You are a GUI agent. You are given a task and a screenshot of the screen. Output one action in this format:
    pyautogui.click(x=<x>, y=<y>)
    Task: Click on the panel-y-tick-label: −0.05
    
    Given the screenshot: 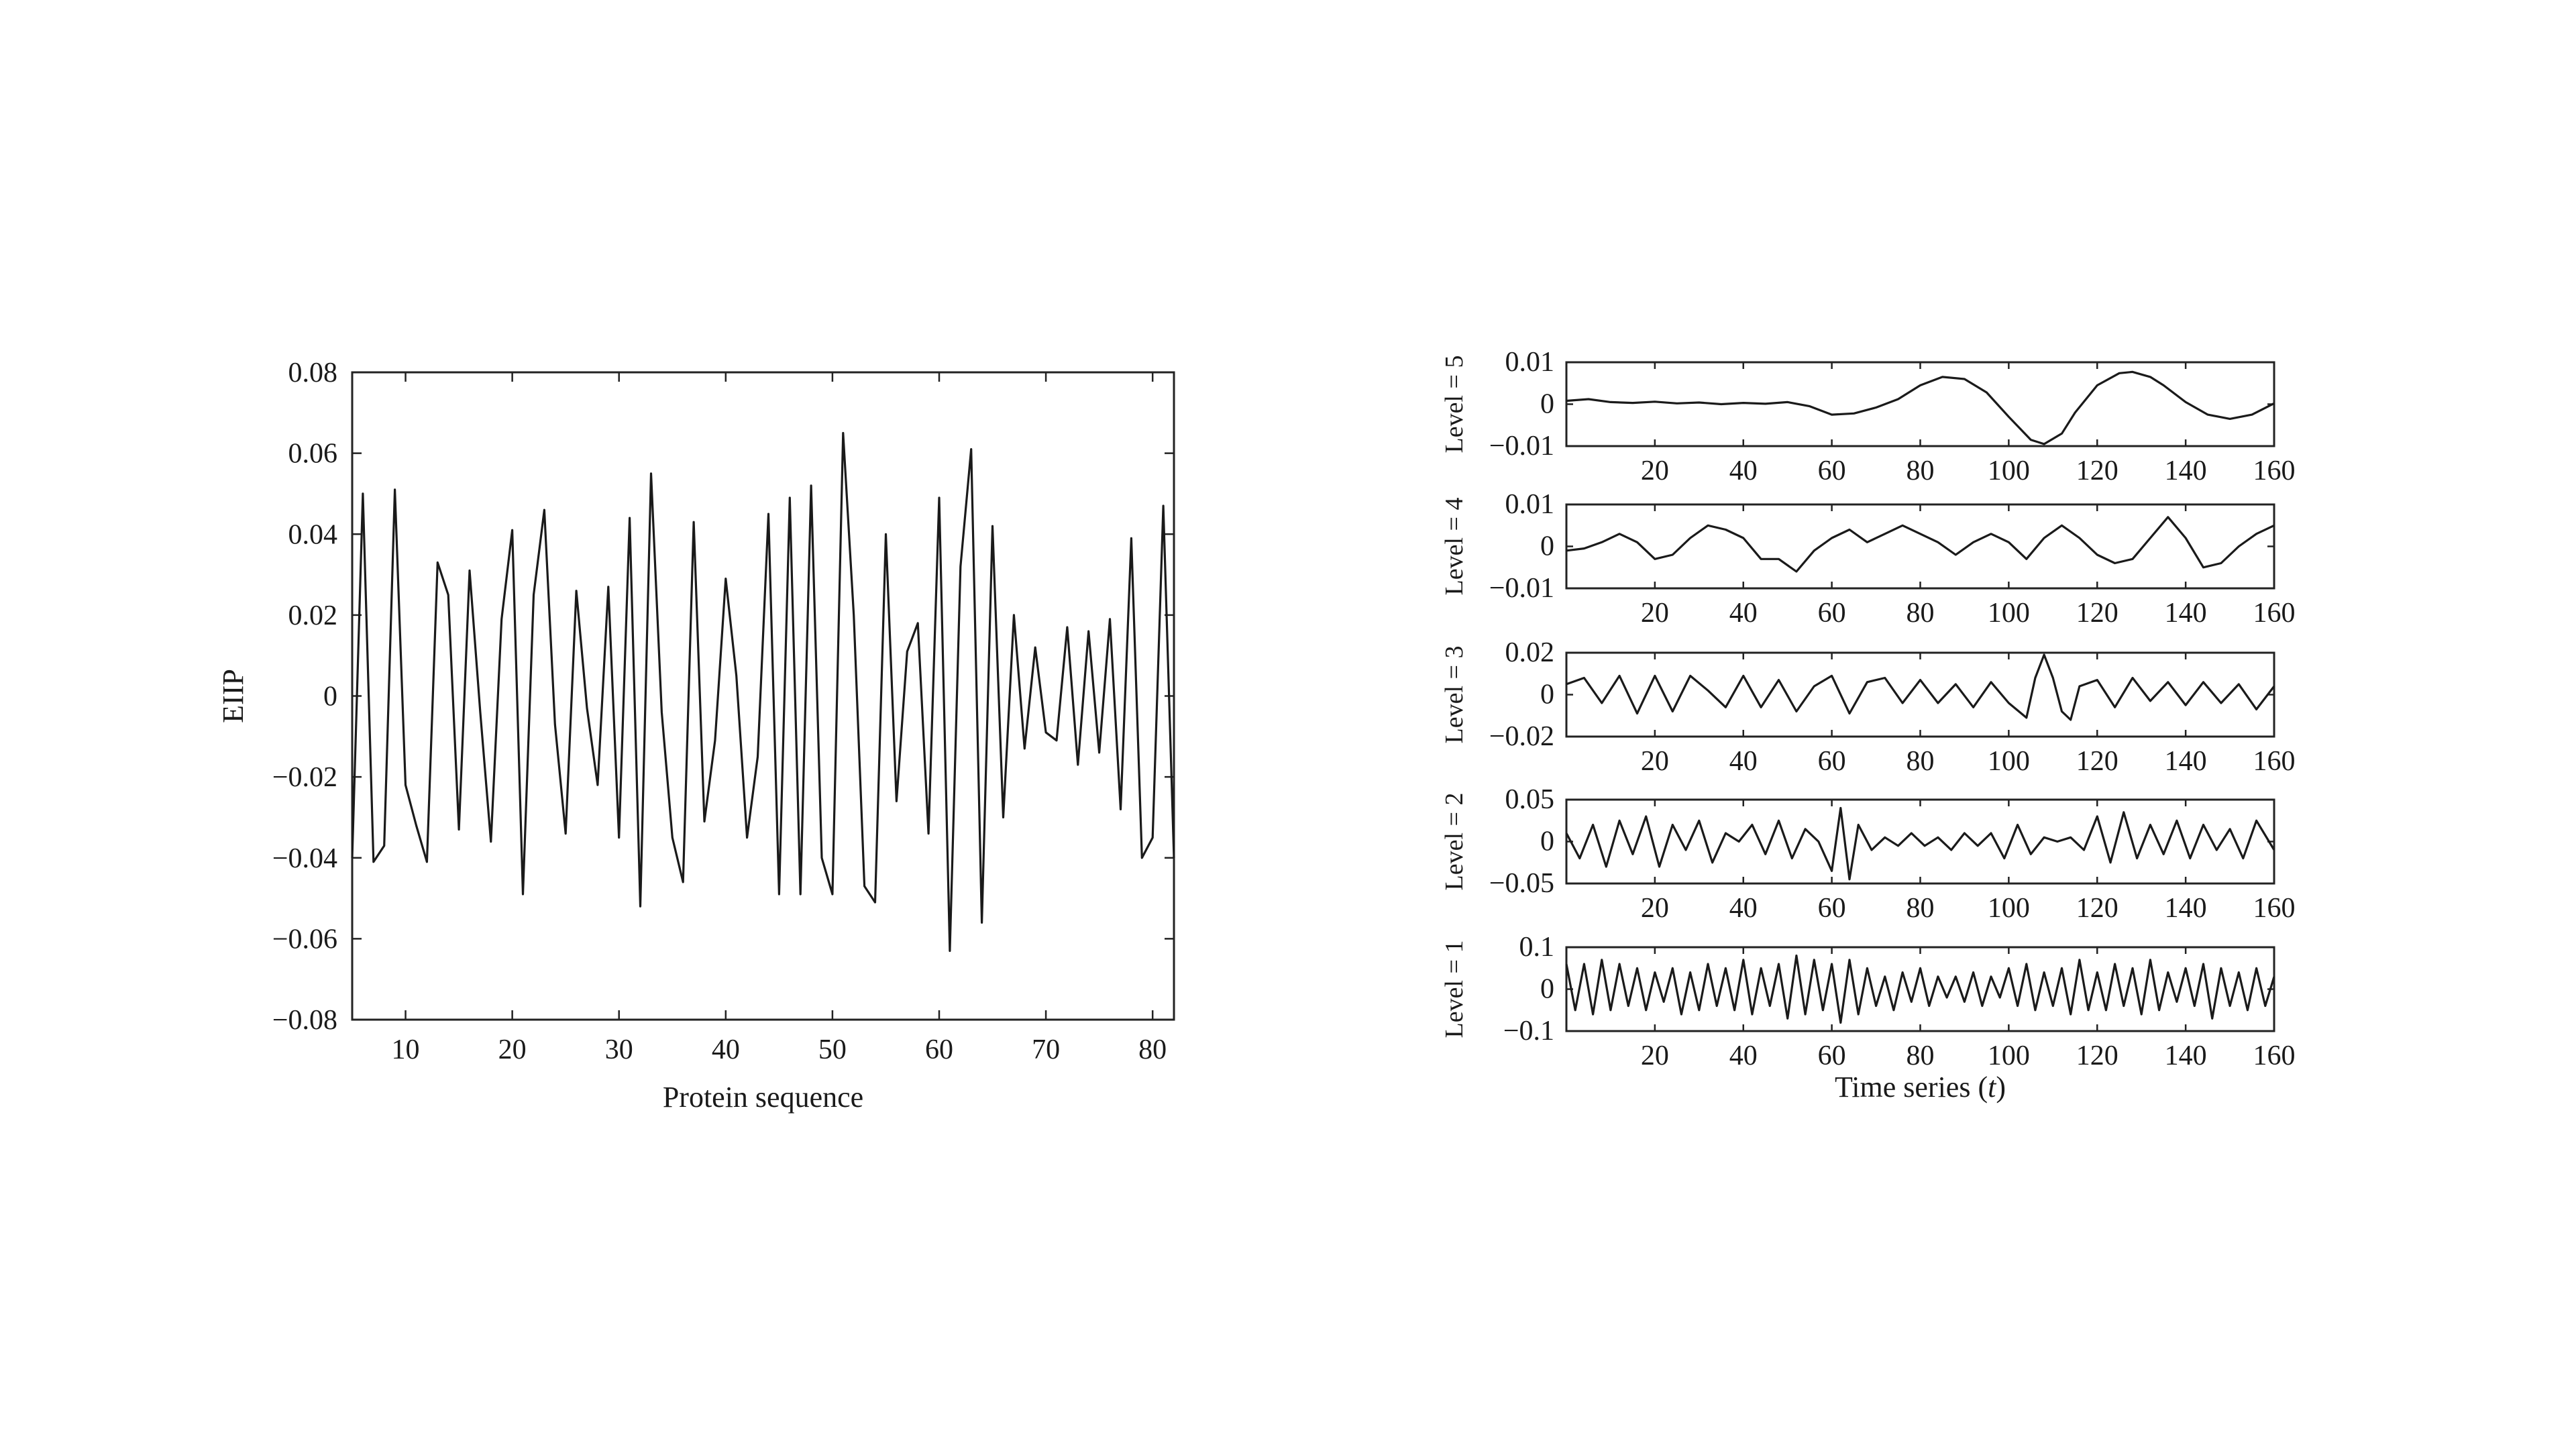 What is the action you would take?
    pyautogui.click(x=1521, y=883)
    